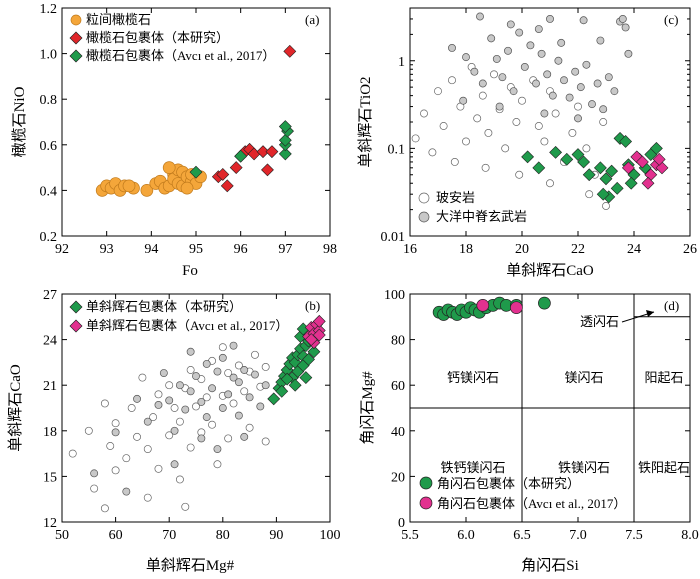  I want to click on legend-a-label-0: 粒间橄榄石, so click(118, 19).